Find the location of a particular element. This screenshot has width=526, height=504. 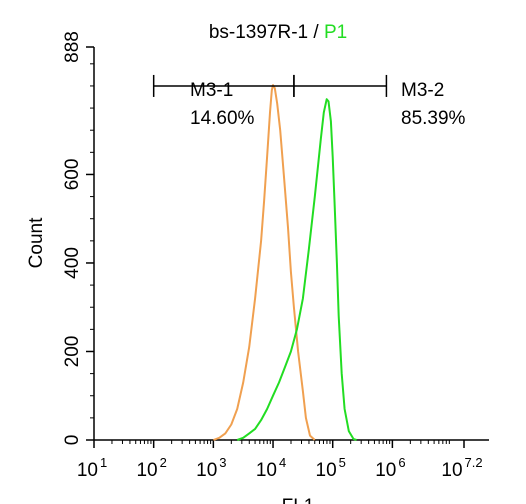

x-tick-exponent: 4 is located at coordinates (282, 462).